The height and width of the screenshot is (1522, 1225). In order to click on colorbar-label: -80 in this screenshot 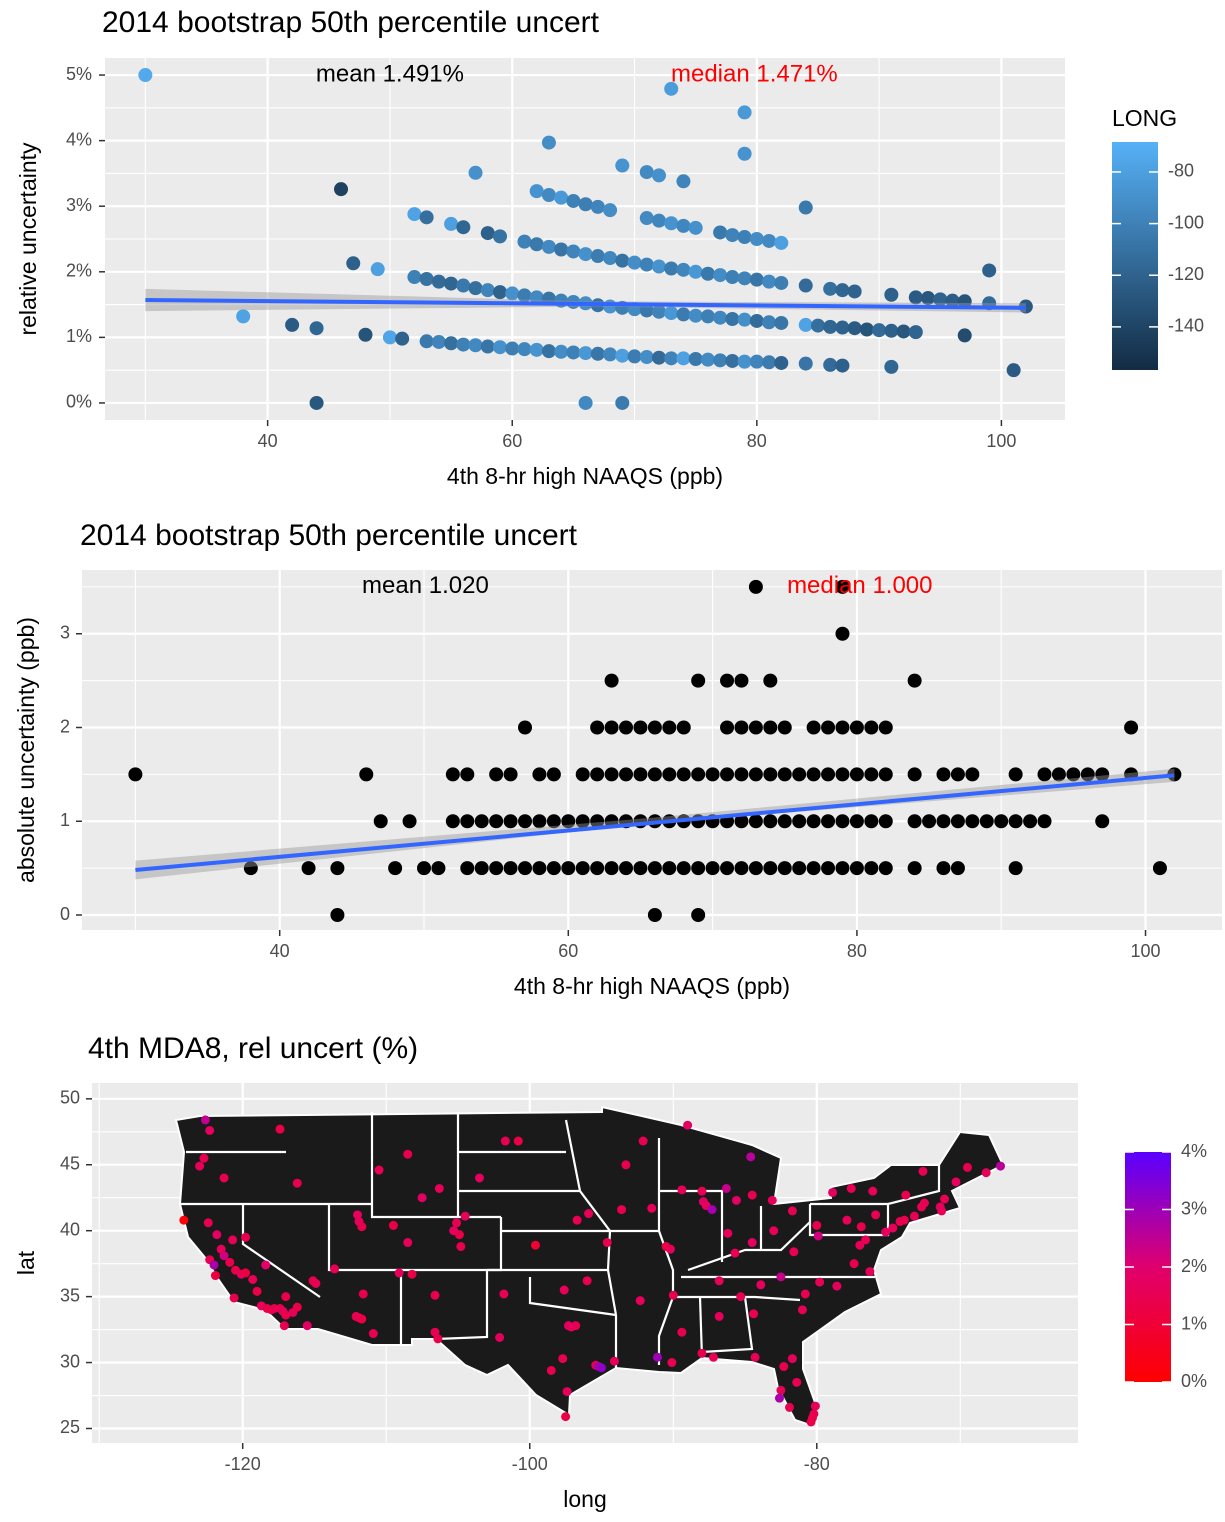, I will do `click(1181, 171)`.